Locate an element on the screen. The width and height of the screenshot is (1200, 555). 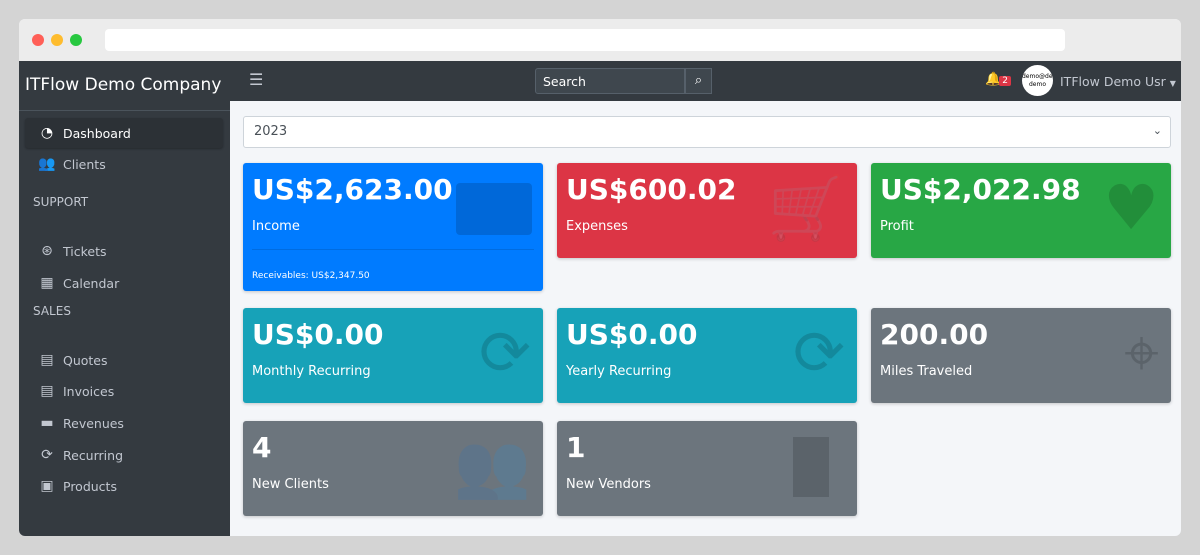
card-label: Monthly Recurring is located at coordinates (311, 371).